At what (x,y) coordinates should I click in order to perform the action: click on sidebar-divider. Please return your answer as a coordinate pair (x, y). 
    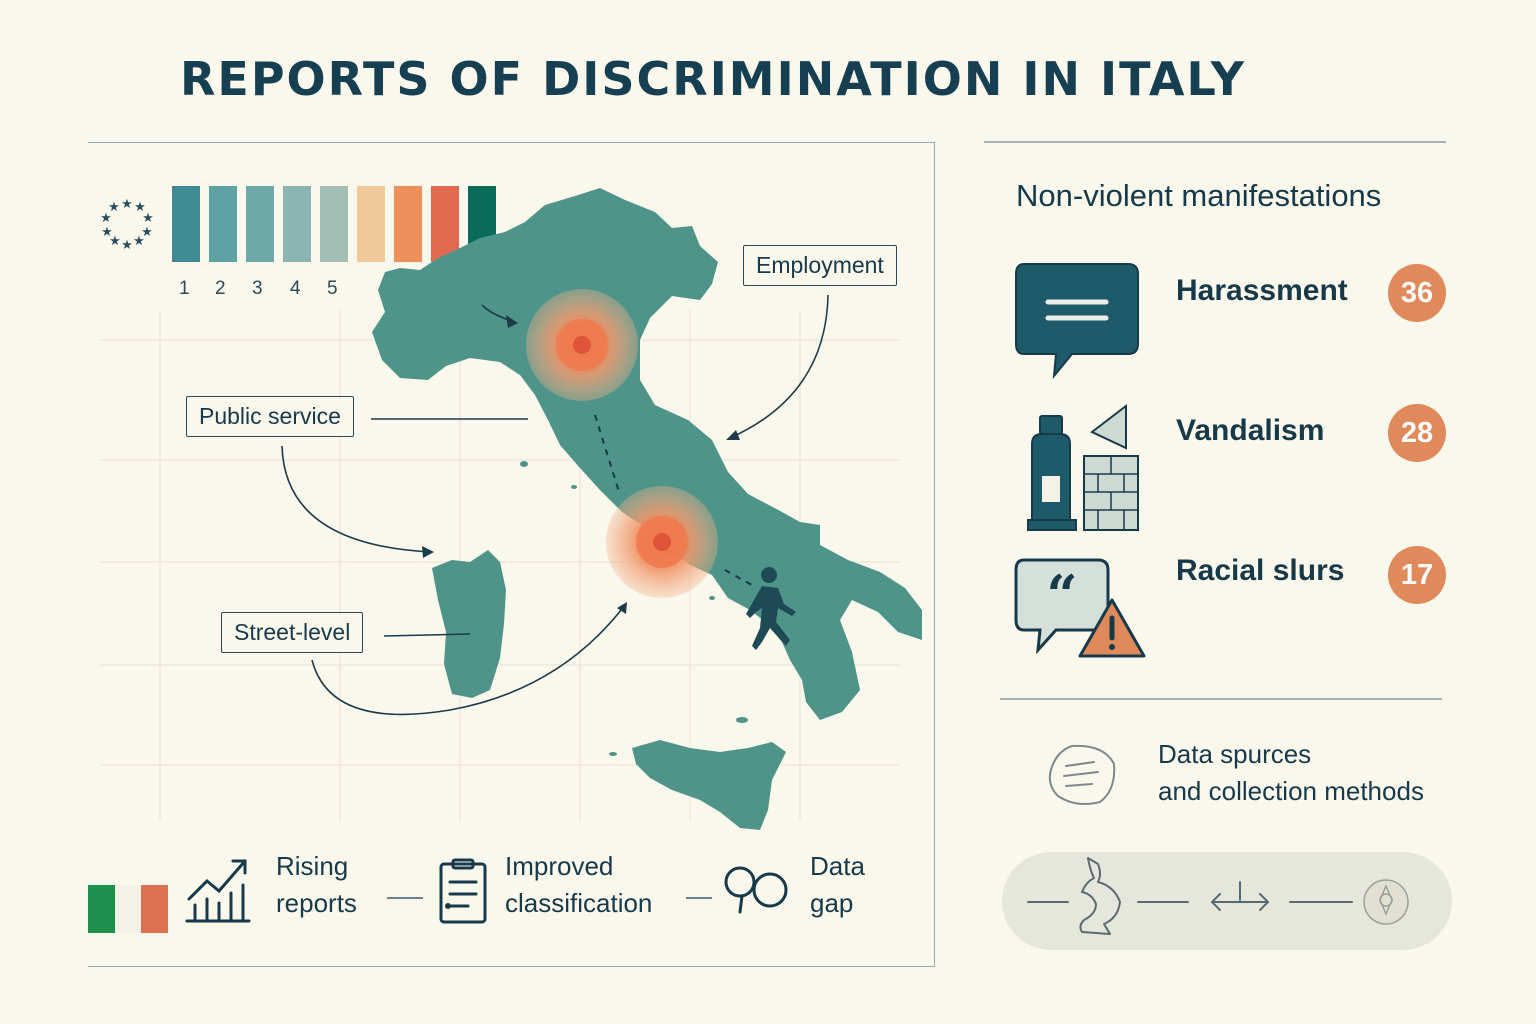
    Looking at the image, I should click on (1221, 699).